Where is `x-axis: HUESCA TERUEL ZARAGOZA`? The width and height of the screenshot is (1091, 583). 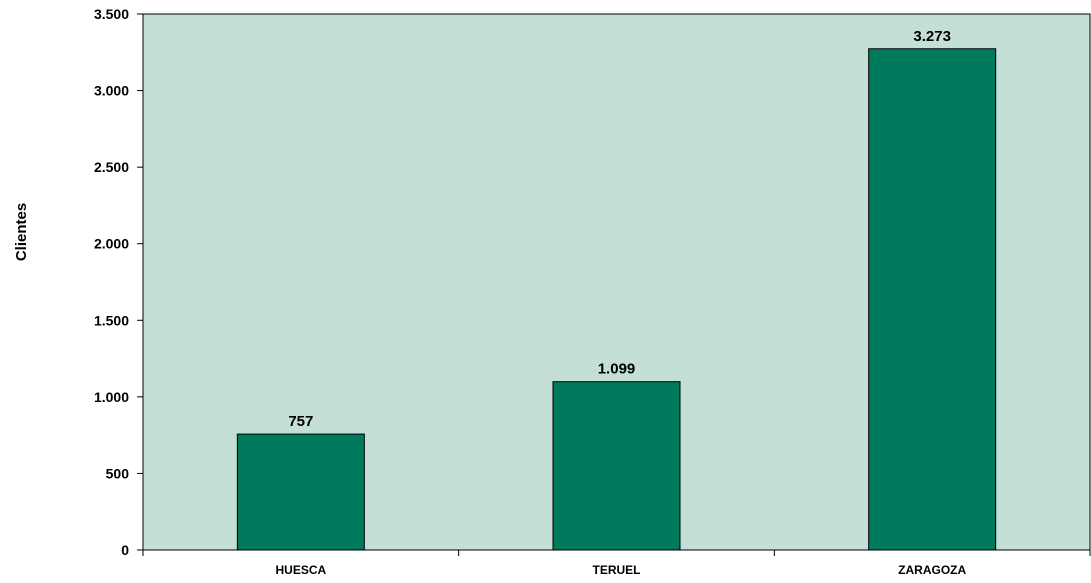 x-axis: HUESCA TERUEL ZARAGOZA is located at coordinates (616, 563).